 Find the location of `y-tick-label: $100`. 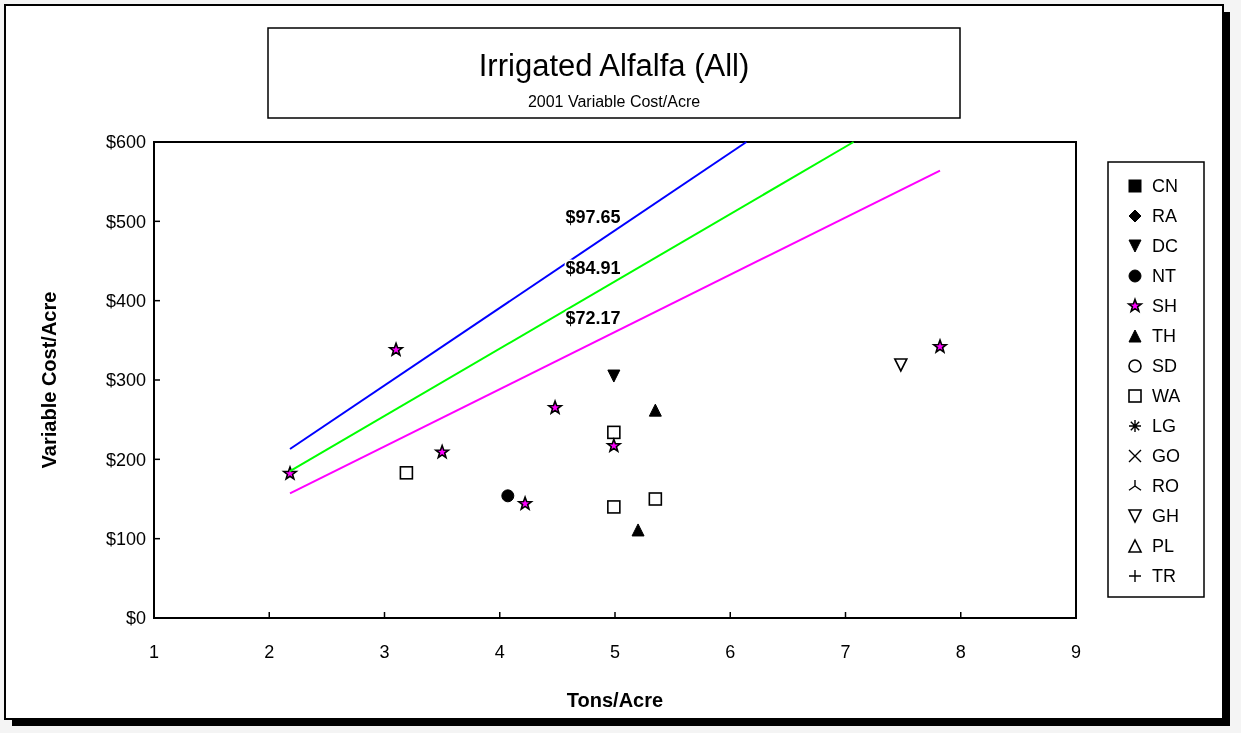

y-tick-label: $100 is located at coordinates (125, 538).